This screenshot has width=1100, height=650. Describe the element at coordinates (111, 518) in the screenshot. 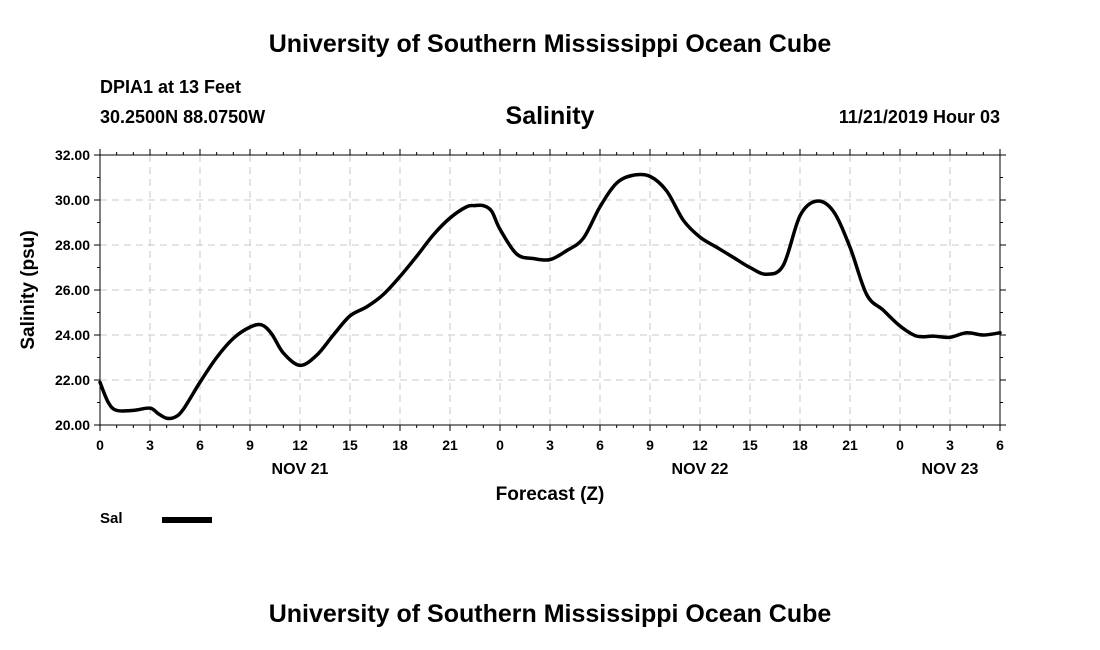

I see `legend-label: Sal` at that location.